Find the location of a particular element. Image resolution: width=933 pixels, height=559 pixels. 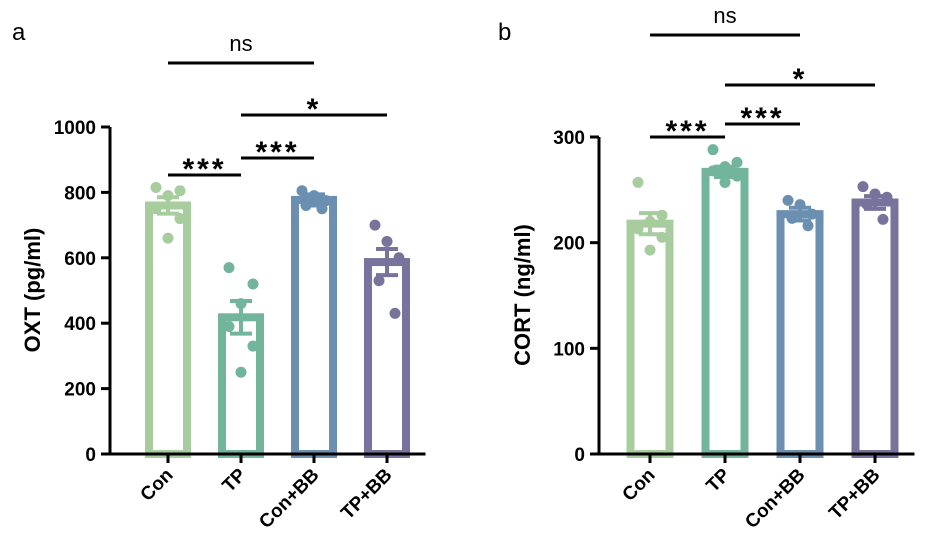

significance-label-4-b: ns is located at coordinates (724, 15).